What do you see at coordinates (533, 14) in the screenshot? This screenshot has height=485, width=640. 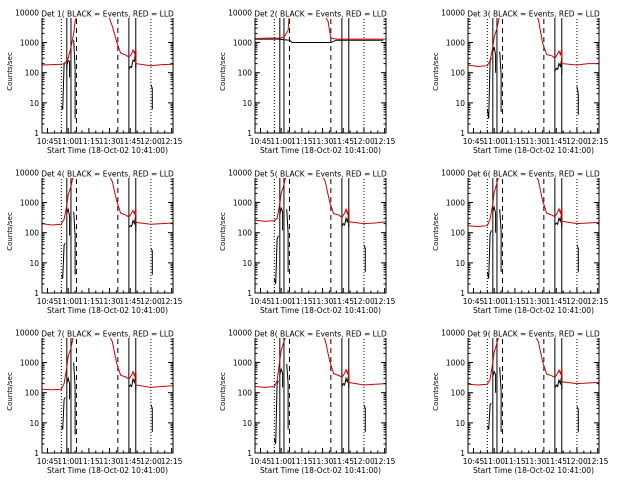 I see `chart-title: Det 3( BLACK = Events, RED = LLD` at bounding box center [533, 14].